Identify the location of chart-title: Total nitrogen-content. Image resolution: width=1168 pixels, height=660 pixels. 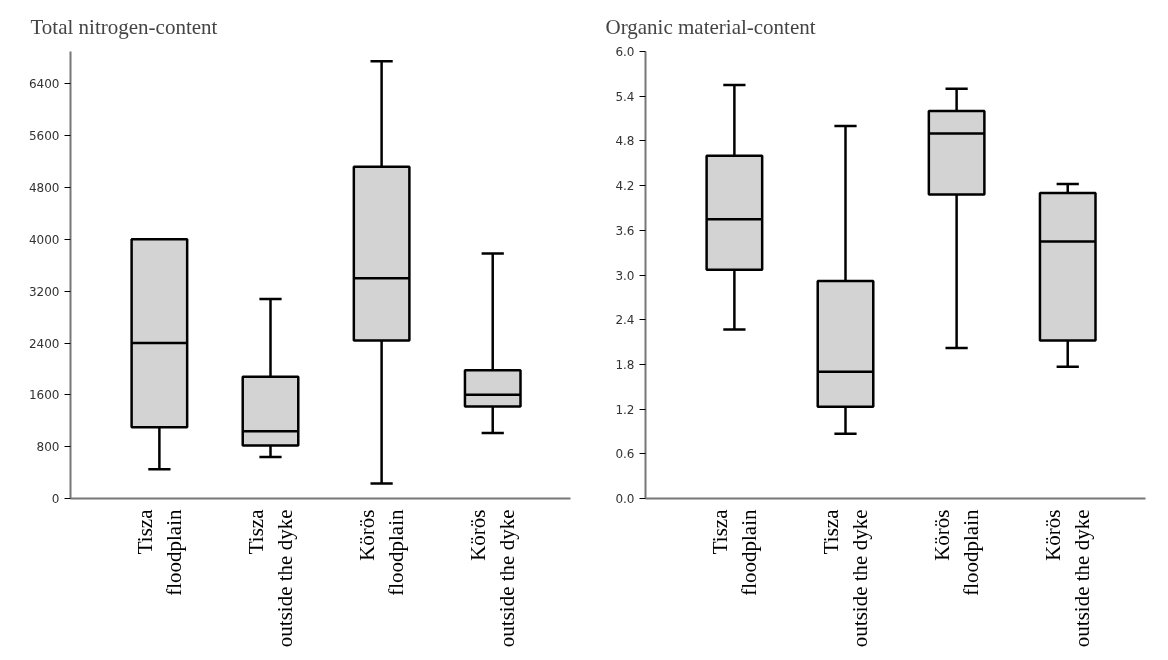
(124, 27).